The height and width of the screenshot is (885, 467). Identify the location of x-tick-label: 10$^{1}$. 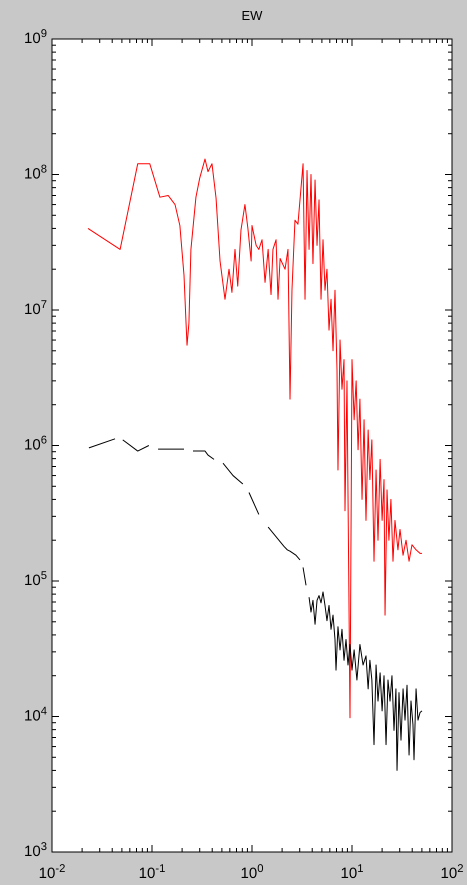
(352, 872).